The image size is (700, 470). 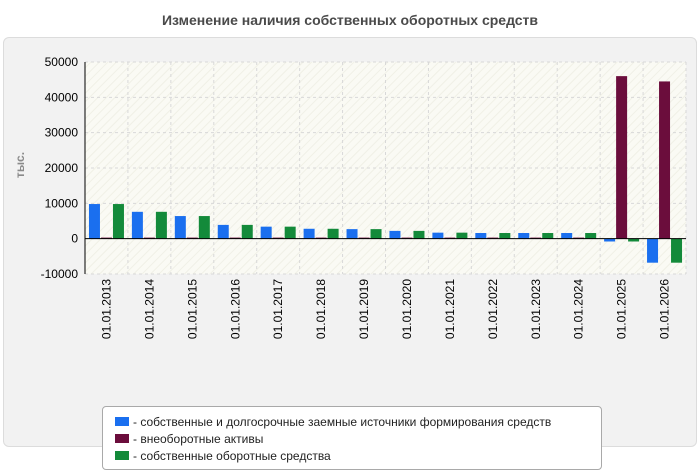 What do you see at coordinates (62, 168) in the screenshot?
I see `y-tick-label: 20000` at bounding box center [62, 168].